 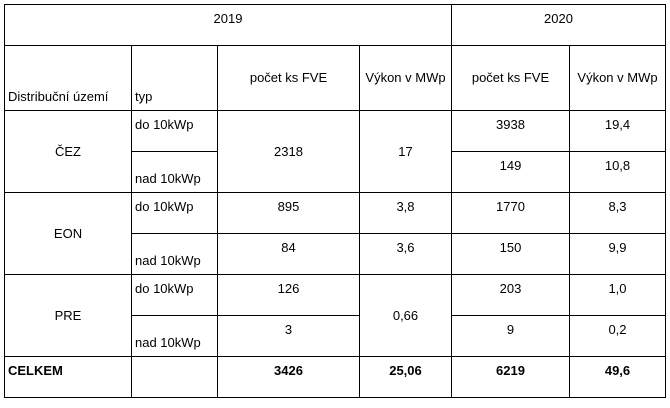 What do you see at coordinates (510, 254) in the screenshot?
I see `count-2020-cell: 150` at bounding box center [510, 254].